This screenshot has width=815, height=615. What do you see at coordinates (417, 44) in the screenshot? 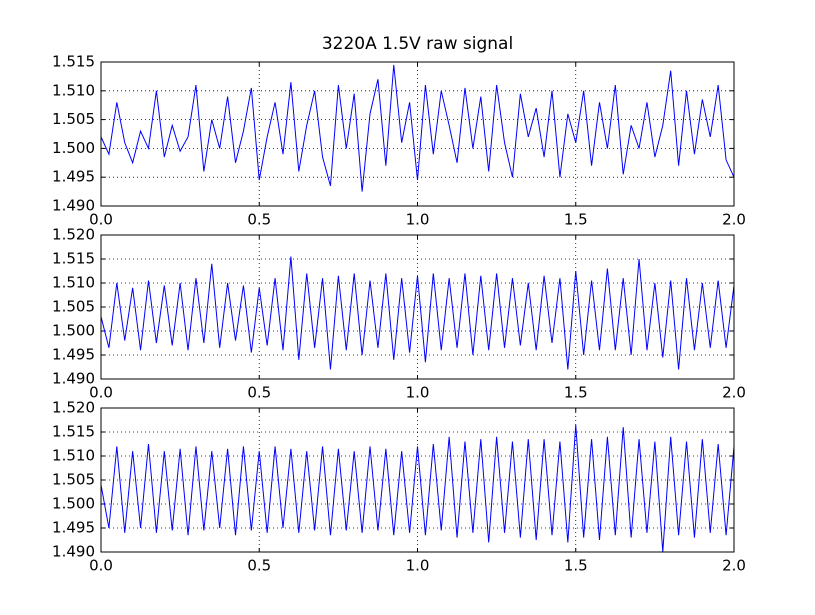
I see `chart-title: 3220A 1.5V raw signal` at bounding box center [417, 44].